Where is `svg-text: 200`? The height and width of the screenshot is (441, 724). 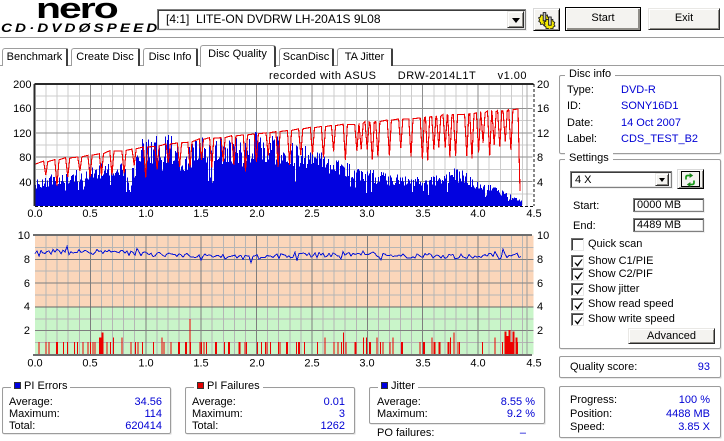 svg-text: 200 is located at coordinates (22, 85).